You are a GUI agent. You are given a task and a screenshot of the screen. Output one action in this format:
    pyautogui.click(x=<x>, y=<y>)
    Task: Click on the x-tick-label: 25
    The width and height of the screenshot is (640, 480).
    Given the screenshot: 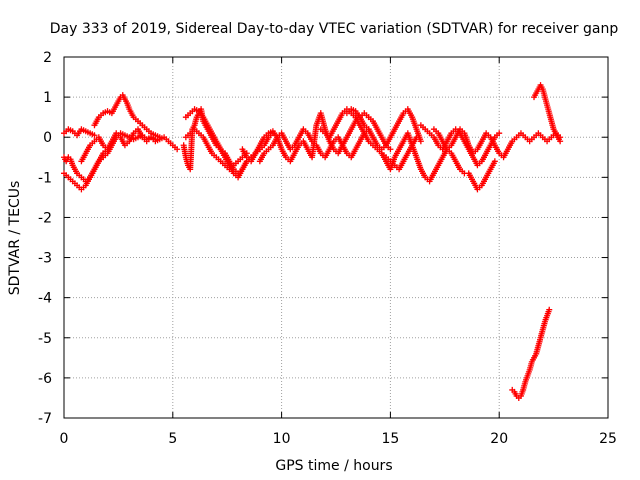 What is the action you would take?
    pyautogui.click(x=608, y=439)
    